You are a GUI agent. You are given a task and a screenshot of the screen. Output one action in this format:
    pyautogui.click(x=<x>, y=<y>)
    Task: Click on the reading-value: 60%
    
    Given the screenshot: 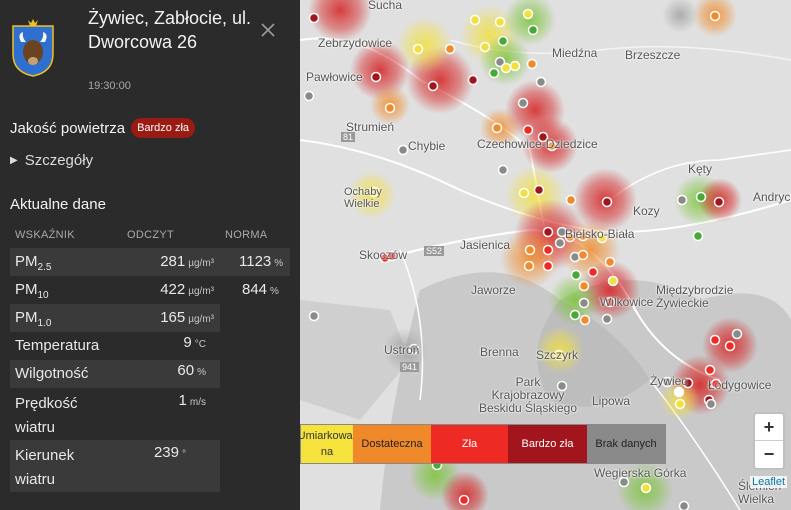 What is the action you would take?
    pyautogui.click(x=191, y=370)
    